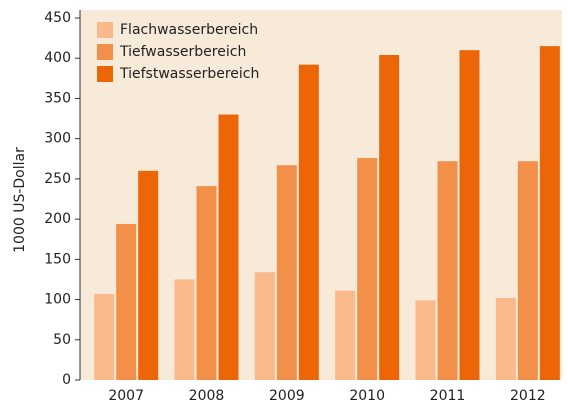 The width and height of the screenshot is (568, 408). I want to click on y-tick-label: 150, so click(57, 259).